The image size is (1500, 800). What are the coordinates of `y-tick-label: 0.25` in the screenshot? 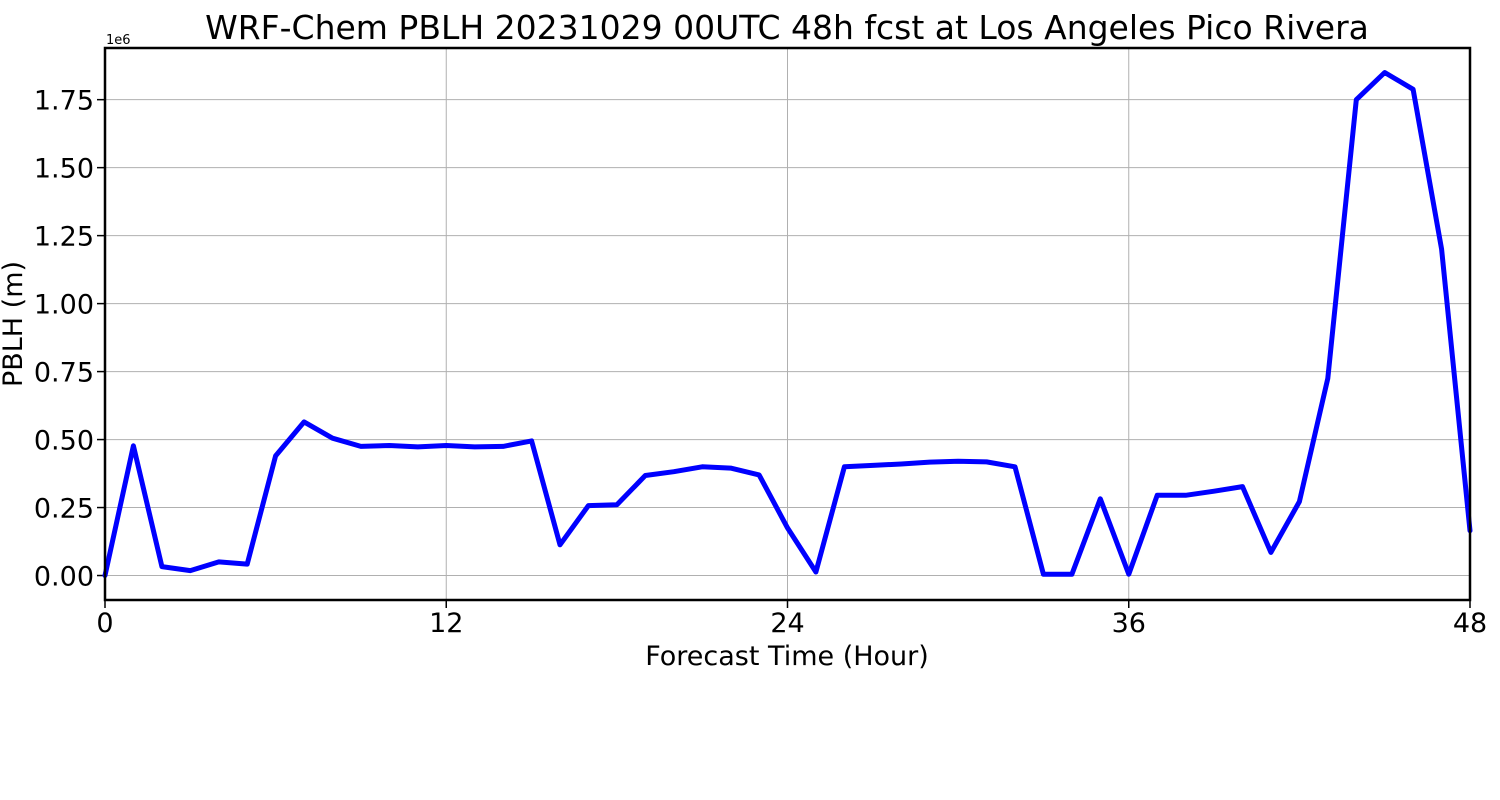 It's located at (64, 509).